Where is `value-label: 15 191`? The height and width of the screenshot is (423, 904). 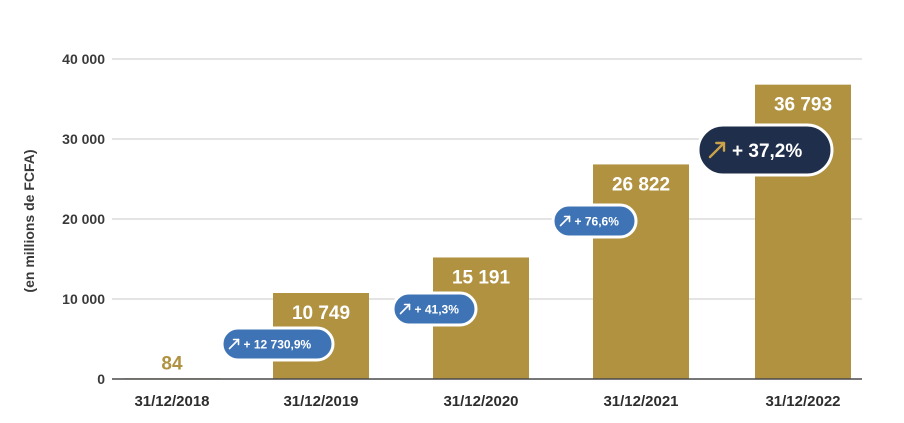
value-label: 15 191 is located at coordinates (481, 277).